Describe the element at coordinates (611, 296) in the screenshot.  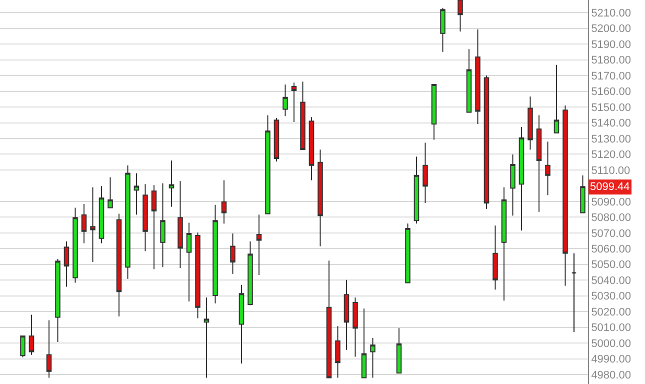
I see `y-tick-label: 5030.00` at that location.